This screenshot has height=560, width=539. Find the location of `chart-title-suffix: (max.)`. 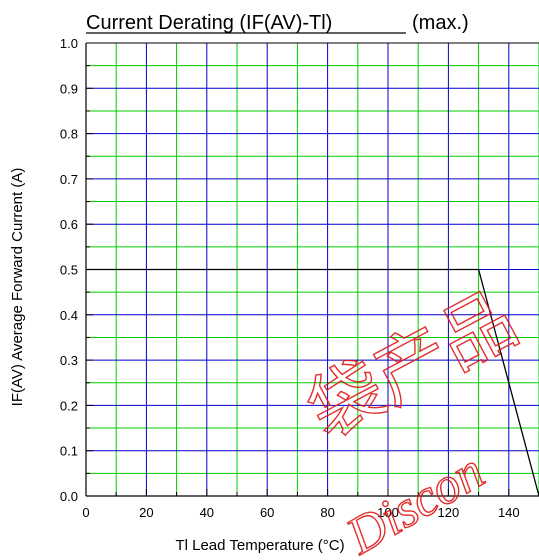

chart-title-suffix: (max.) is located at coordinates (440, 23).